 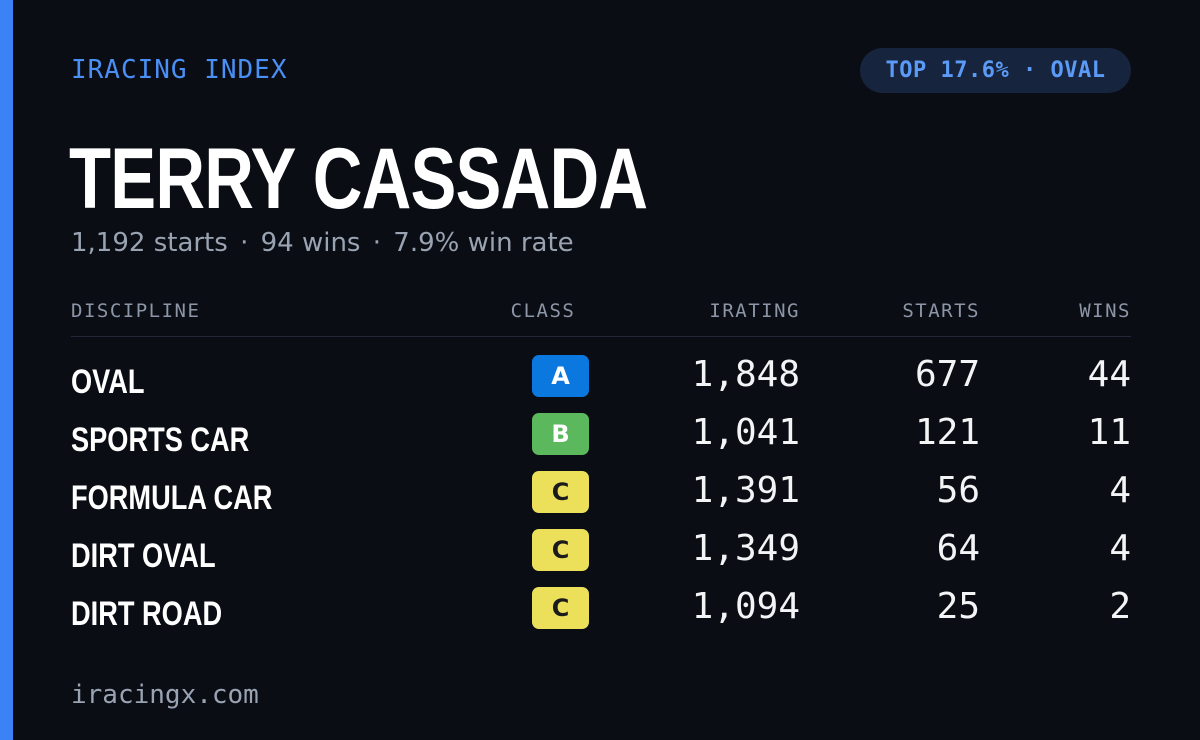 What do you see at coordinates (601, 316) in the screenshot?
I see `table-header: DISCIPLINE CLASS IRATING STARTS WINS` at bounding box center [601, 316].